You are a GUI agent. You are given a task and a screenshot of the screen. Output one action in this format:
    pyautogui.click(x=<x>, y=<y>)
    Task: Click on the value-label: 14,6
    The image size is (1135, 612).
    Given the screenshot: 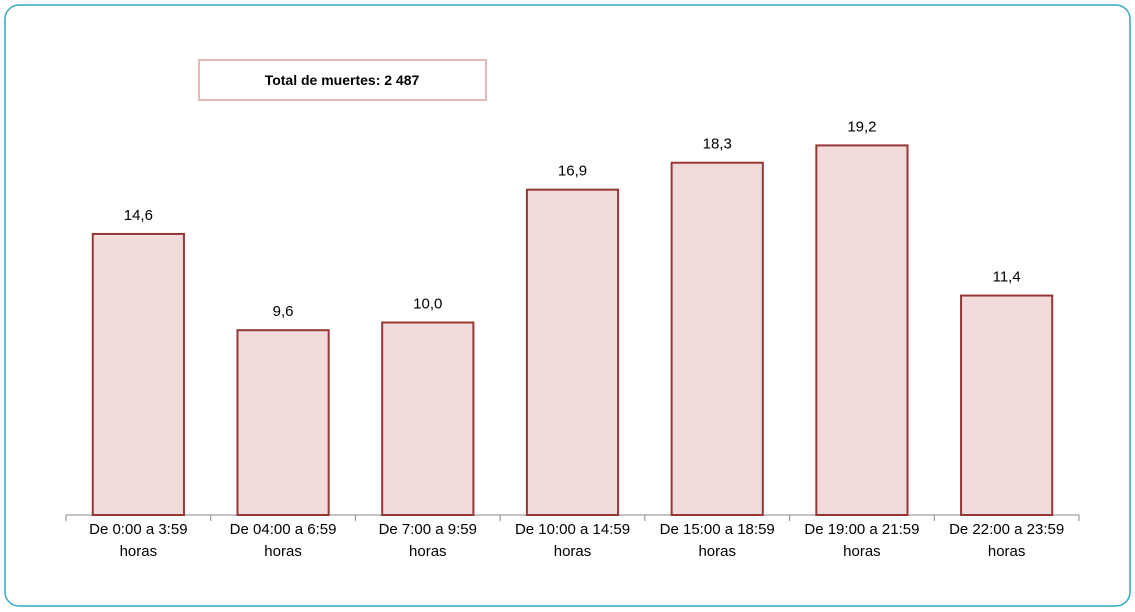 What is the action you would take?
    pyautogui.click(x=138, y=215)
    